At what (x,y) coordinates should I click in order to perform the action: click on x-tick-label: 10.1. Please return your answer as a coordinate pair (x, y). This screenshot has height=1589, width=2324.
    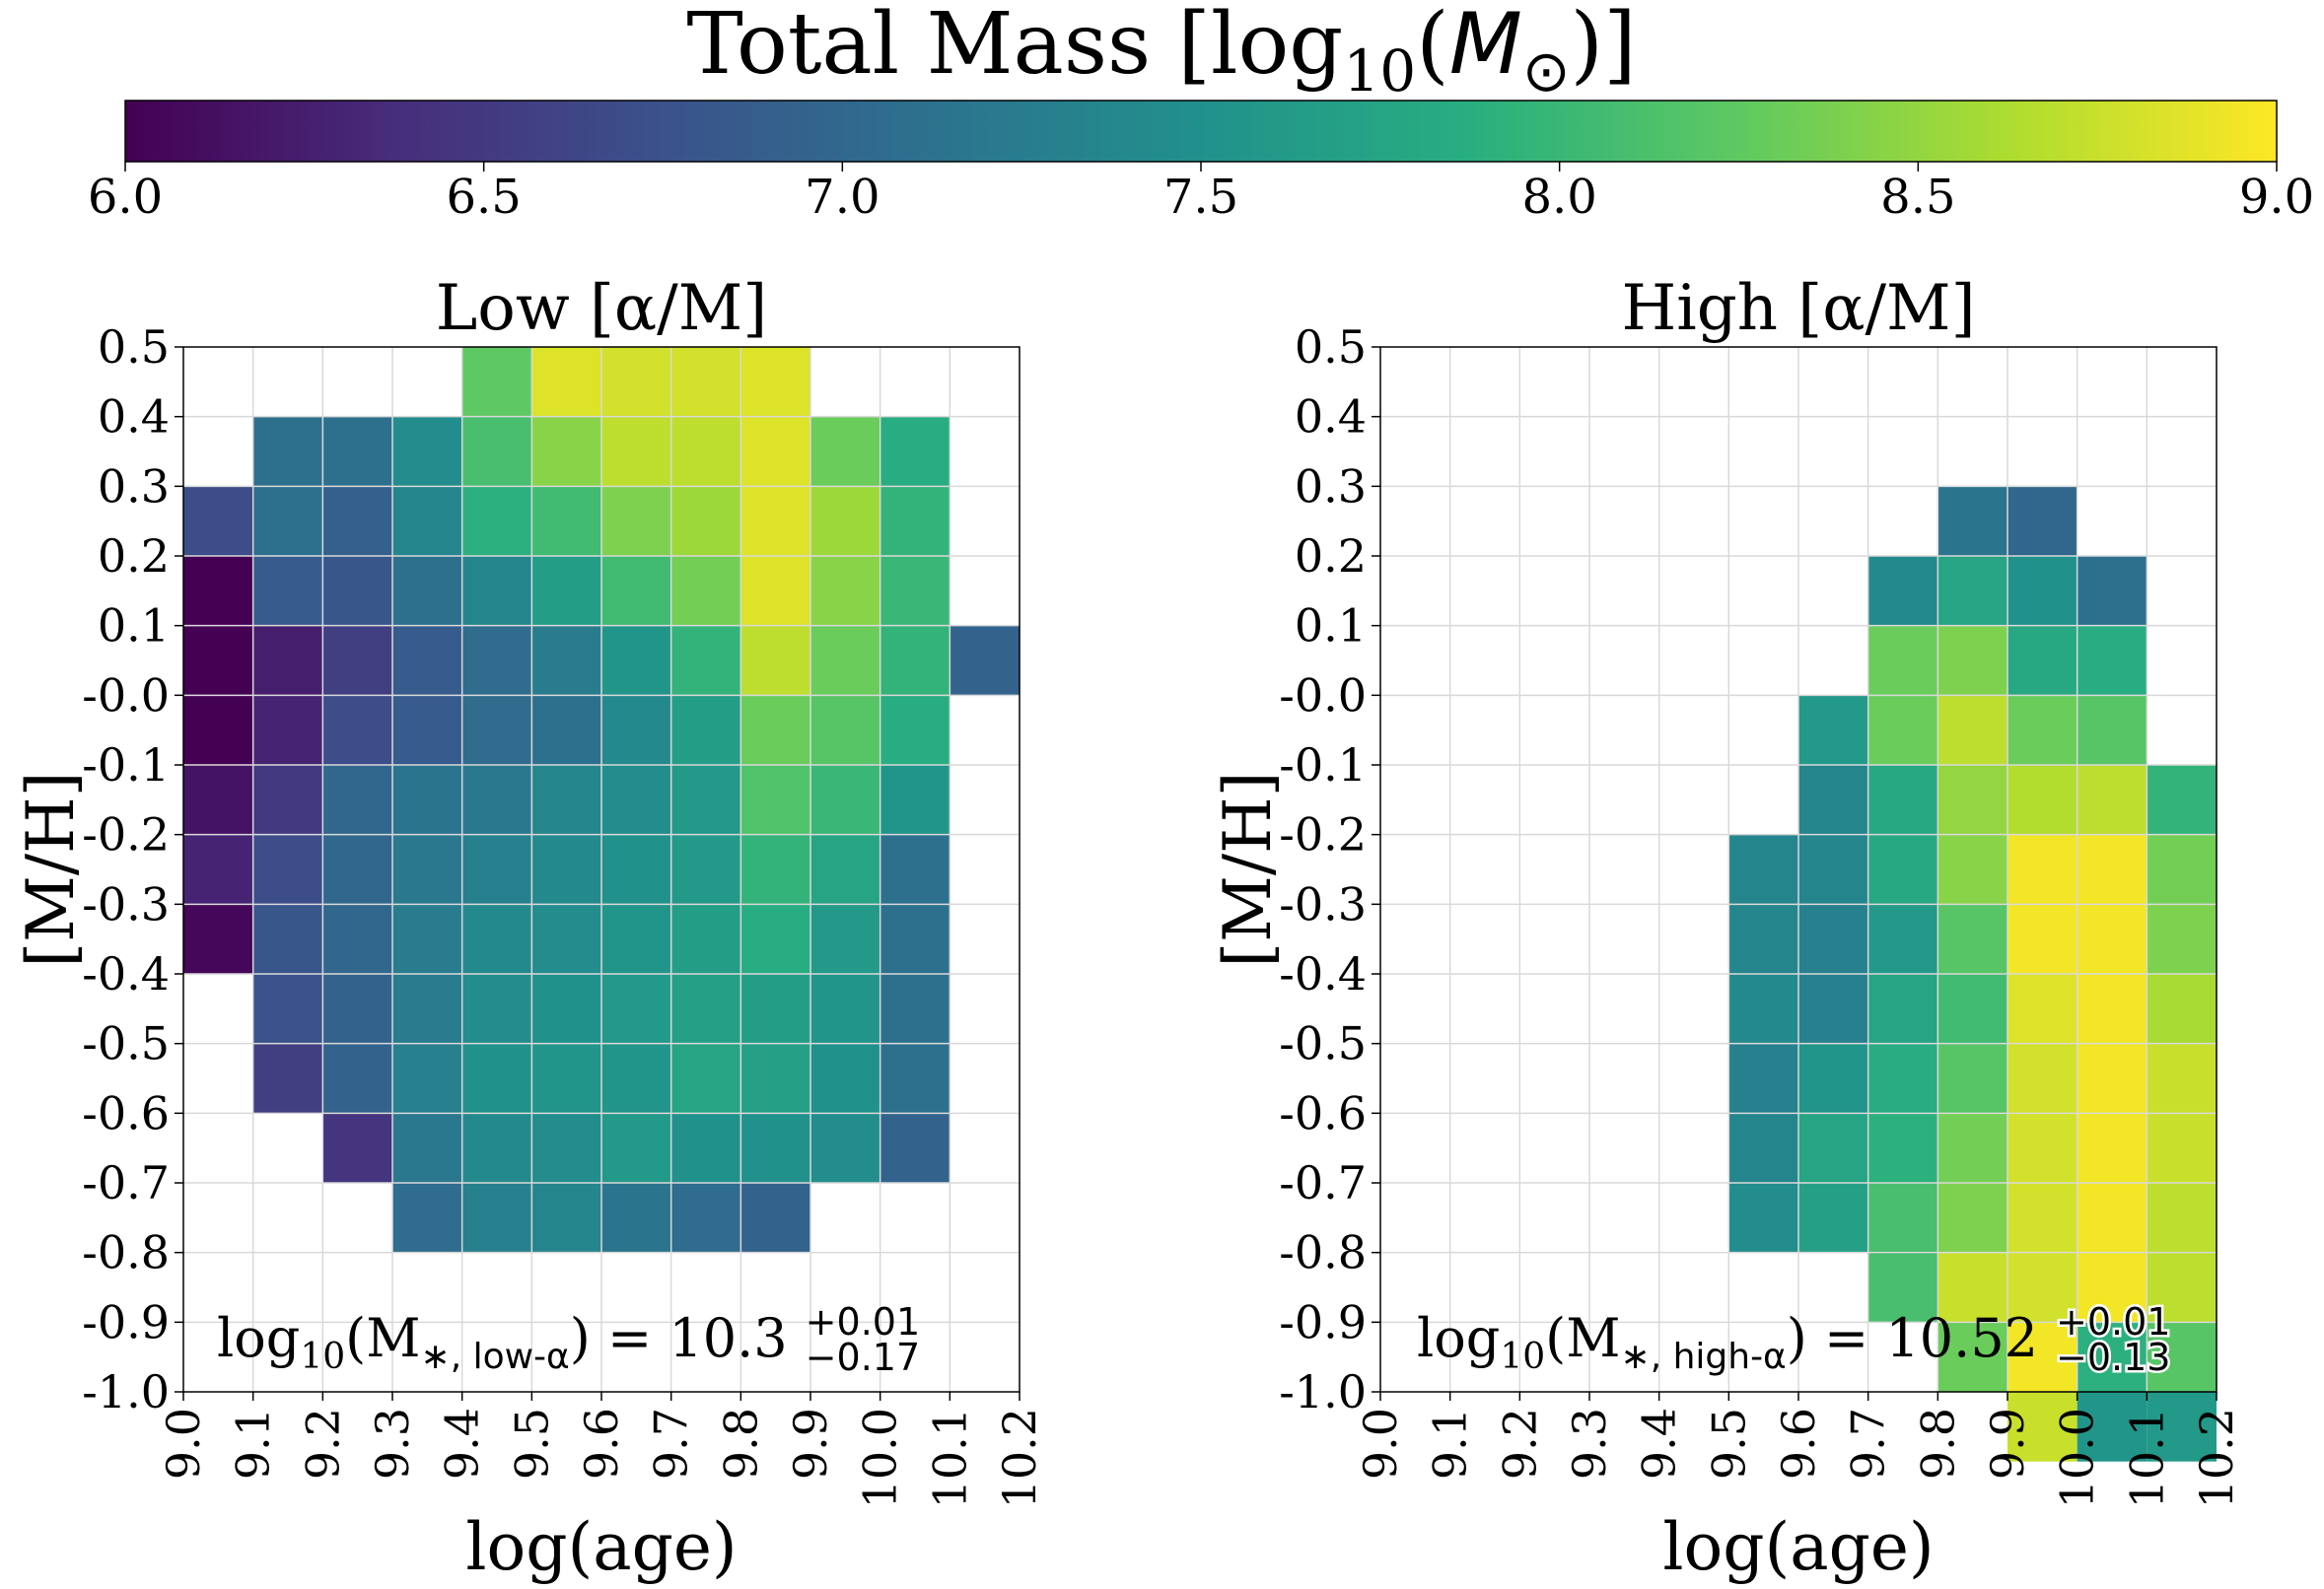
    Looking at the image, I should click on (2146, 1458).